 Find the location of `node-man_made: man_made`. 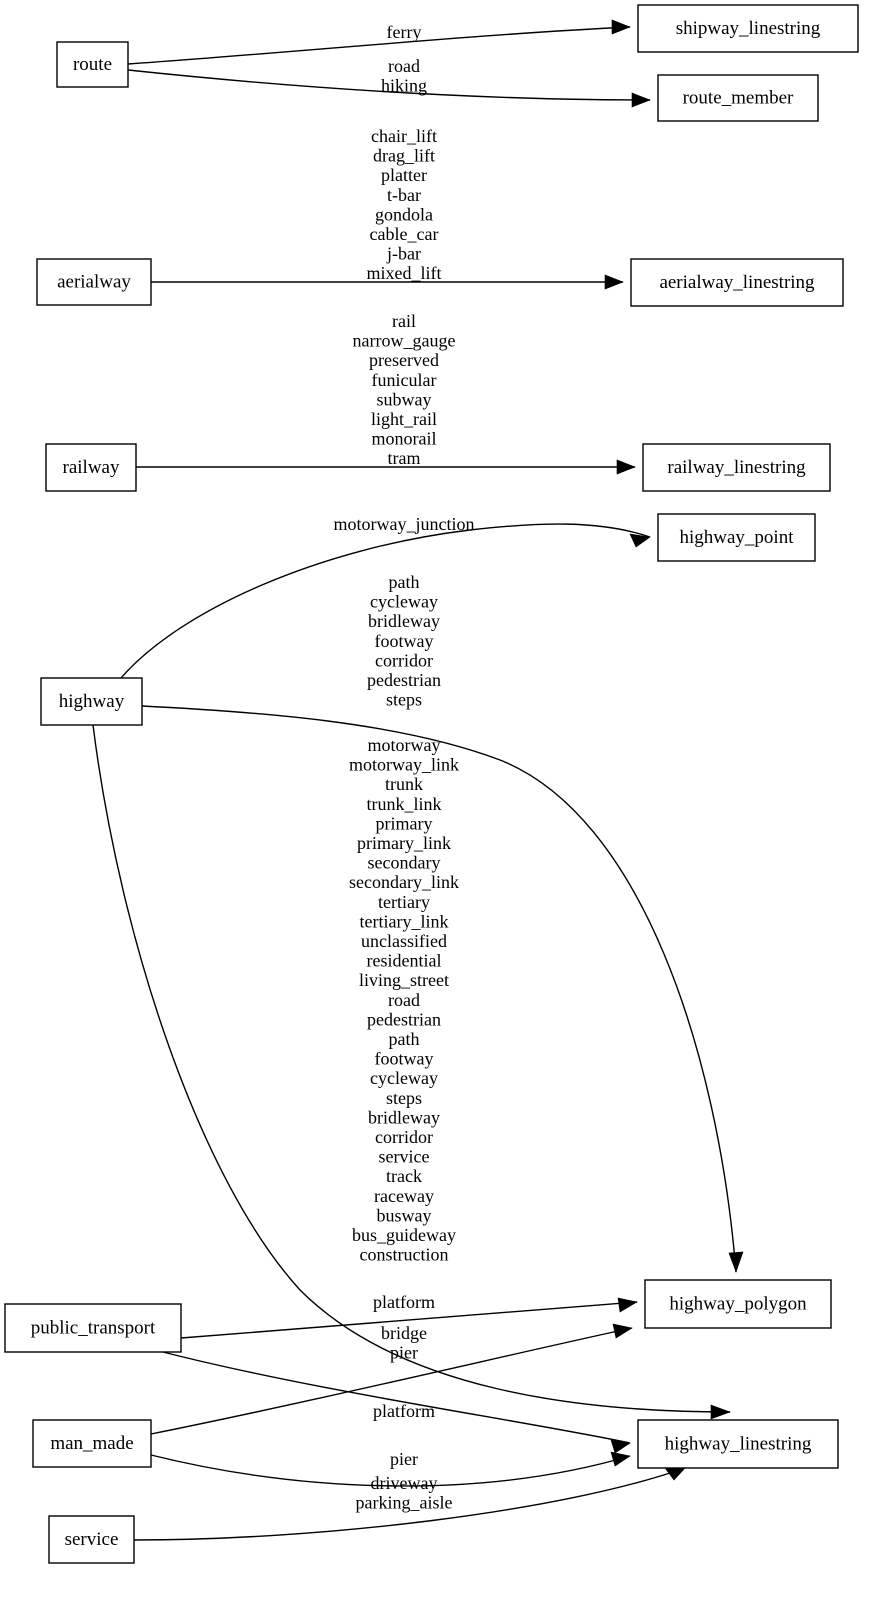

node-man_made: man_made is located at coordinates (92, 1443).